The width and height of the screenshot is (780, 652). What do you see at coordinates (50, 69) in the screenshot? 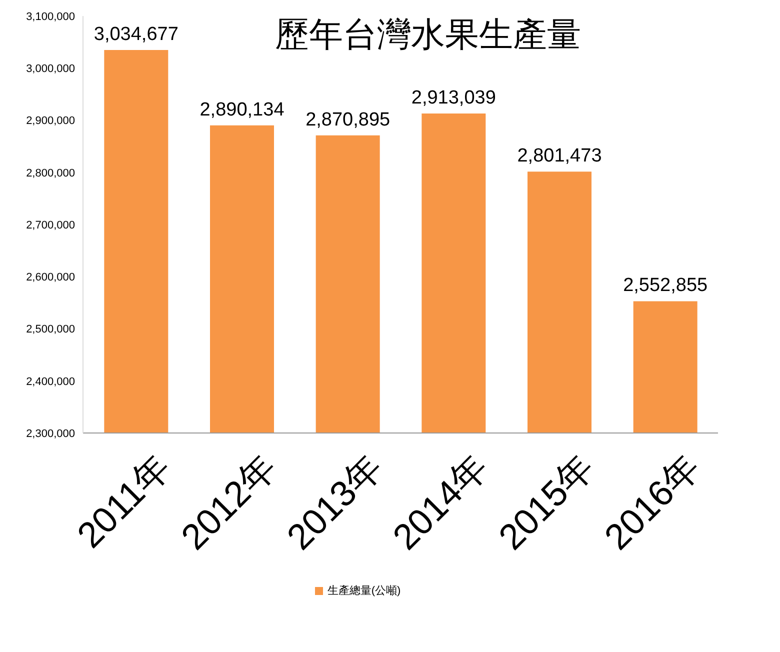
I see `y-tick-label: 3,000,000` at bounding box center [50, 69].